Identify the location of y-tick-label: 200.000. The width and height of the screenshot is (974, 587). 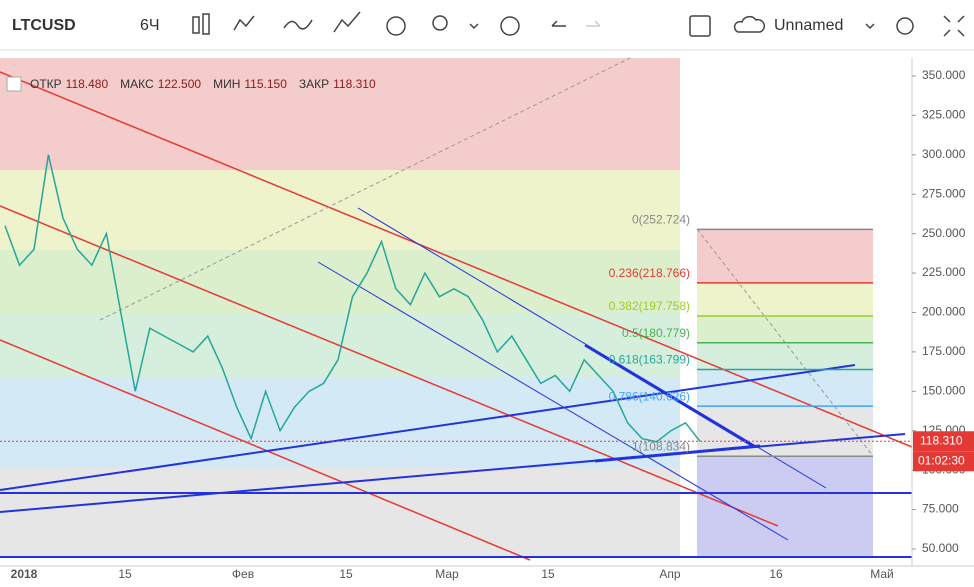
(944, 312).